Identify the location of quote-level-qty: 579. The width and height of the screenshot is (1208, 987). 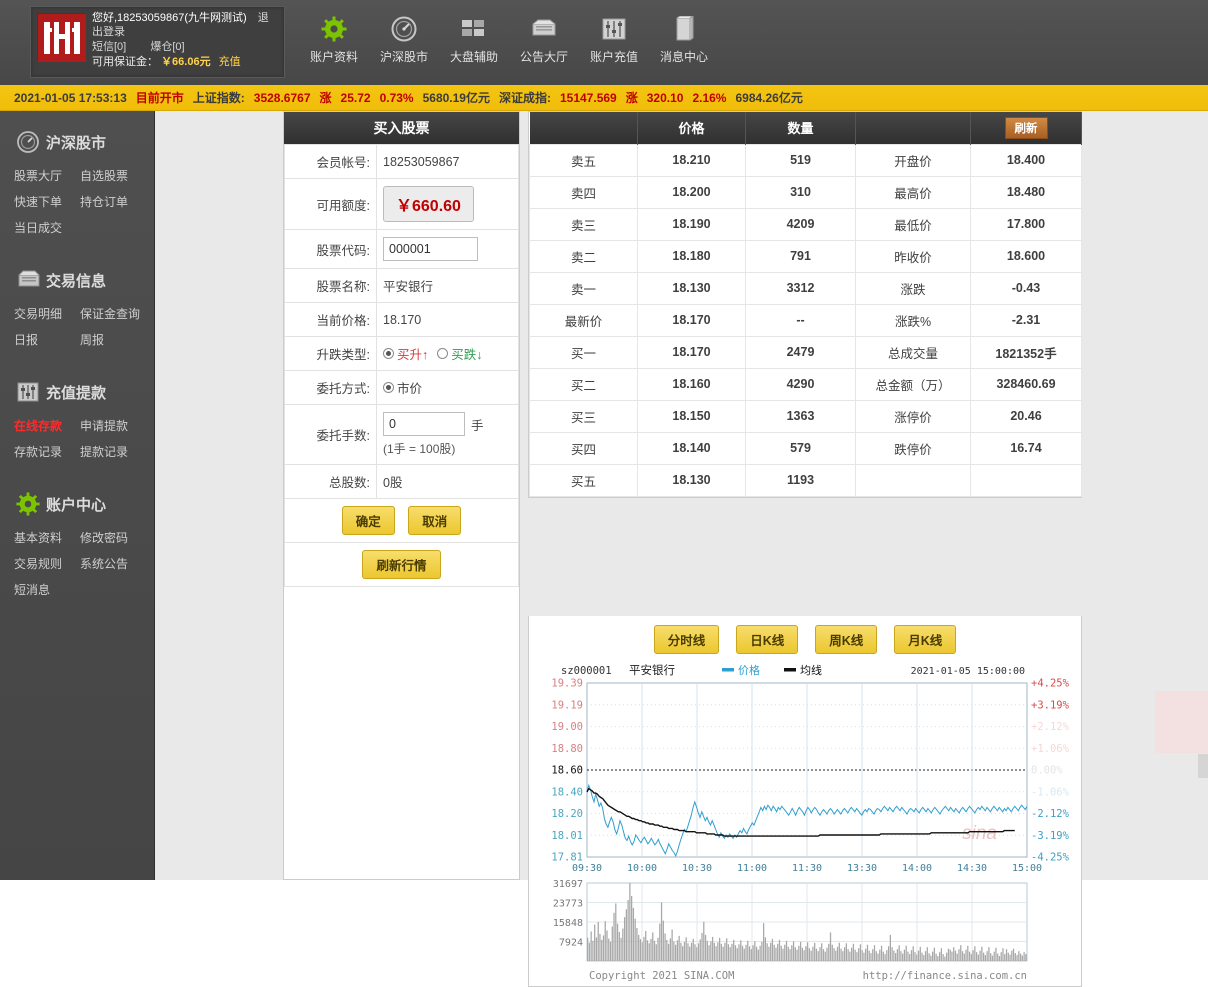
(800, 448).